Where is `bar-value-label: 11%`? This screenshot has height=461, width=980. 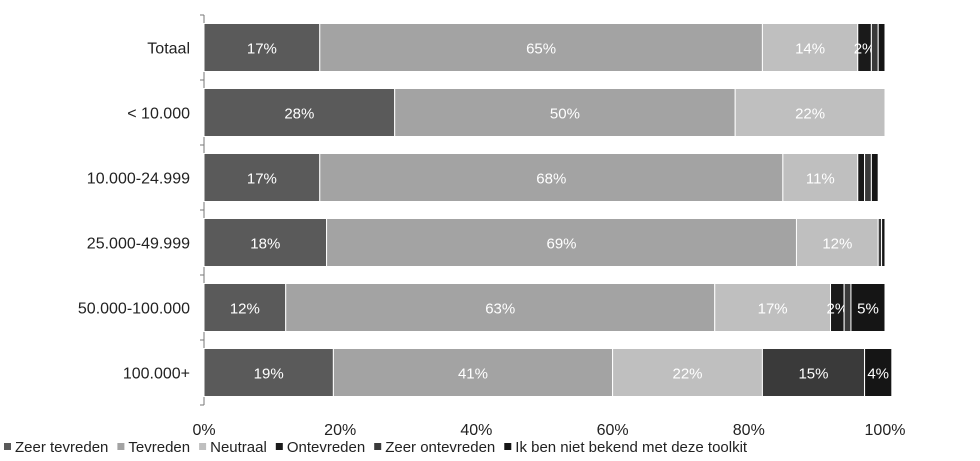 bar-value-label: 11% is located at coordinates (820, 179).